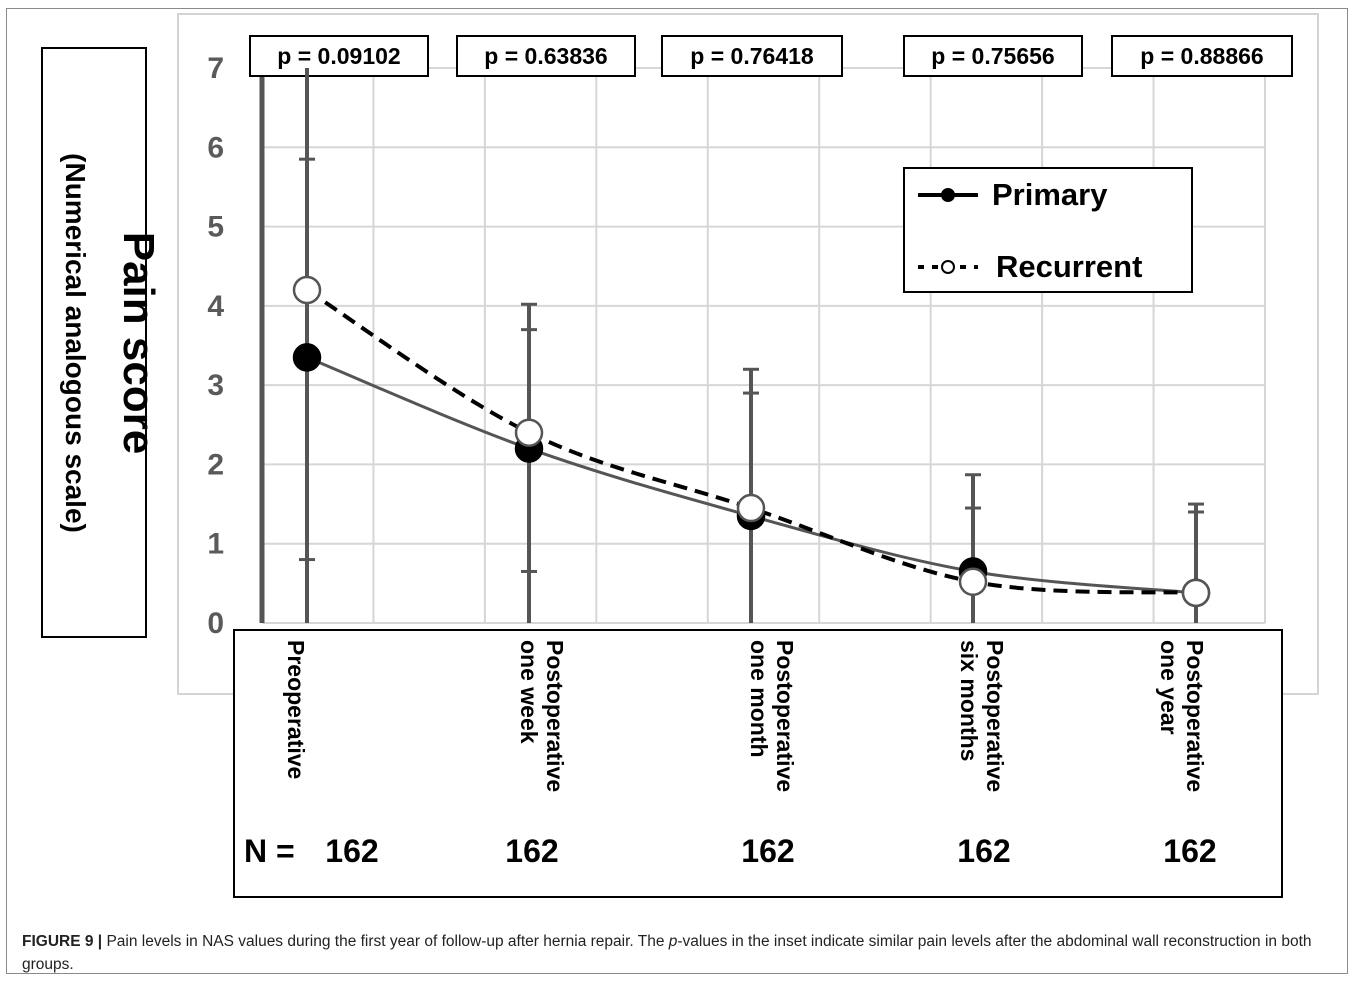  What do you see at coordinates (1169, 687) in the screenshot?
I see `x-tick-label: one year` at bounding box center [1169, 687].